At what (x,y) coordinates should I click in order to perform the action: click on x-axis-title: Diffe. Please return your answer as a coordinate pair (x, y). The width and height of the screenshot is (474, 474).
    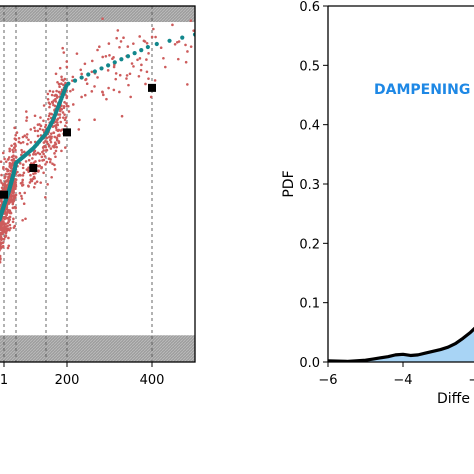
    Looking at the image, I should click on (453, 399).